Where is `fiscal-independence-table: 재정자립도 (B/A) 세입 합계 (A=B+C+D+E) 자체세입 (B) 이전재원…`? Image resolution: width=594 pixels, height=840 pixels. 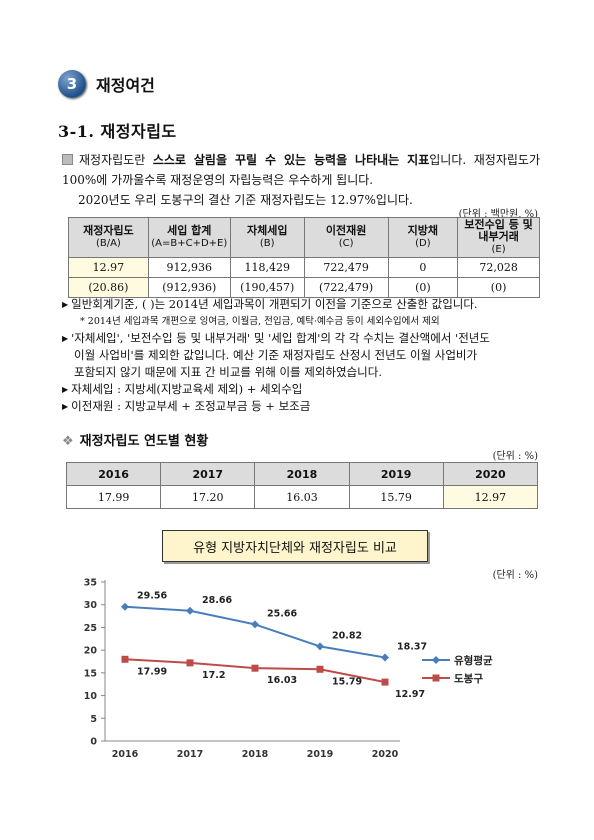
fiscal-independence-table: 재정자립도 (B/A) 세입 합계 (A=B+C+D+E) 자체세입 (B) 이전재원… is located at coordinates (304, 257).